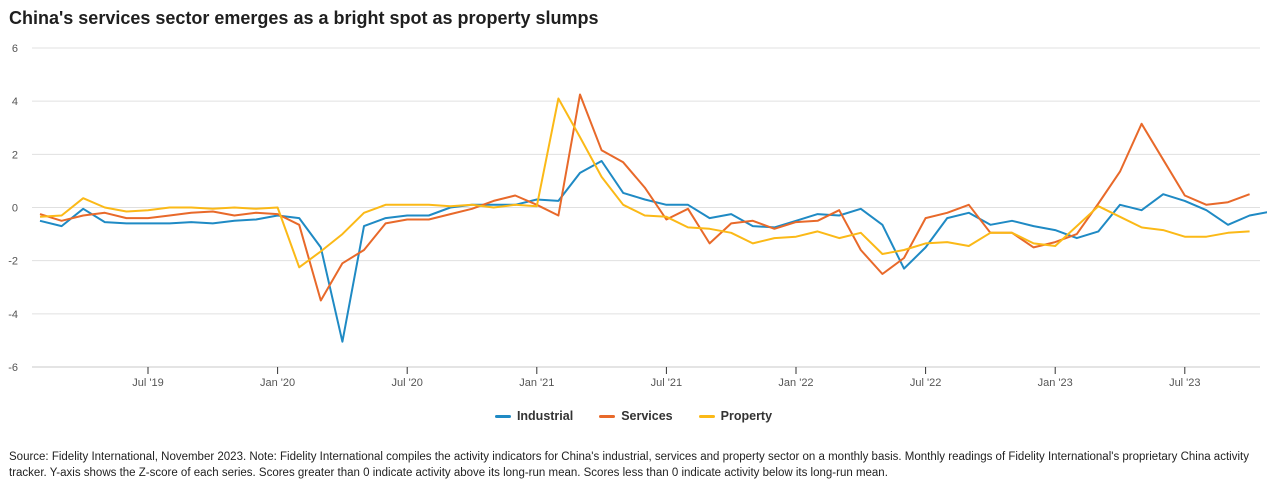  Describe the element at coordinates (607, 416) in the screenshot. I see `services-swatch-icon` at that location.